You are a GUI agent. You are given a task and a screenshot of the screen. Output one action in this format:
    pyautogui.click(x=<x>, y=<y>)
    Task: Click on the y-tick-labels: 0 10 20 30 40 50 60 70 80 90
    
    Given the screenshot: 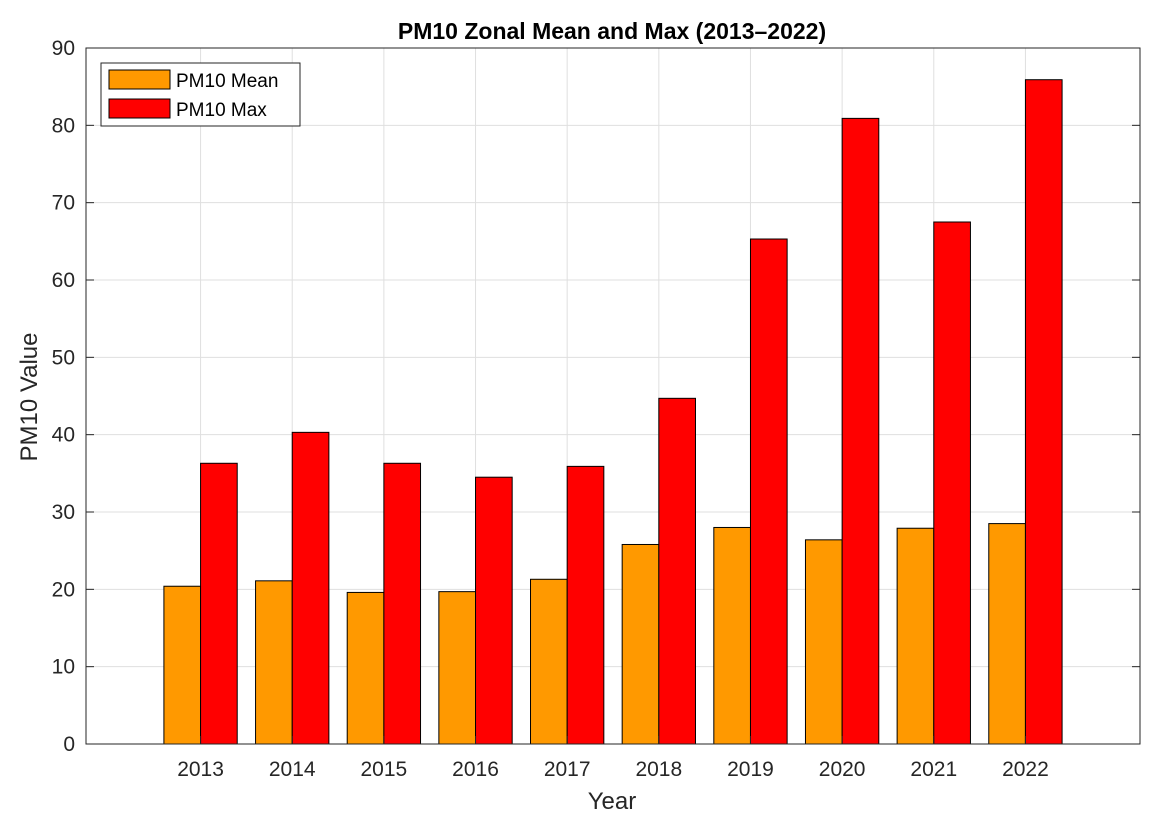 What is the action you would take?
    pyautogui.click(x=63, y=396)
    